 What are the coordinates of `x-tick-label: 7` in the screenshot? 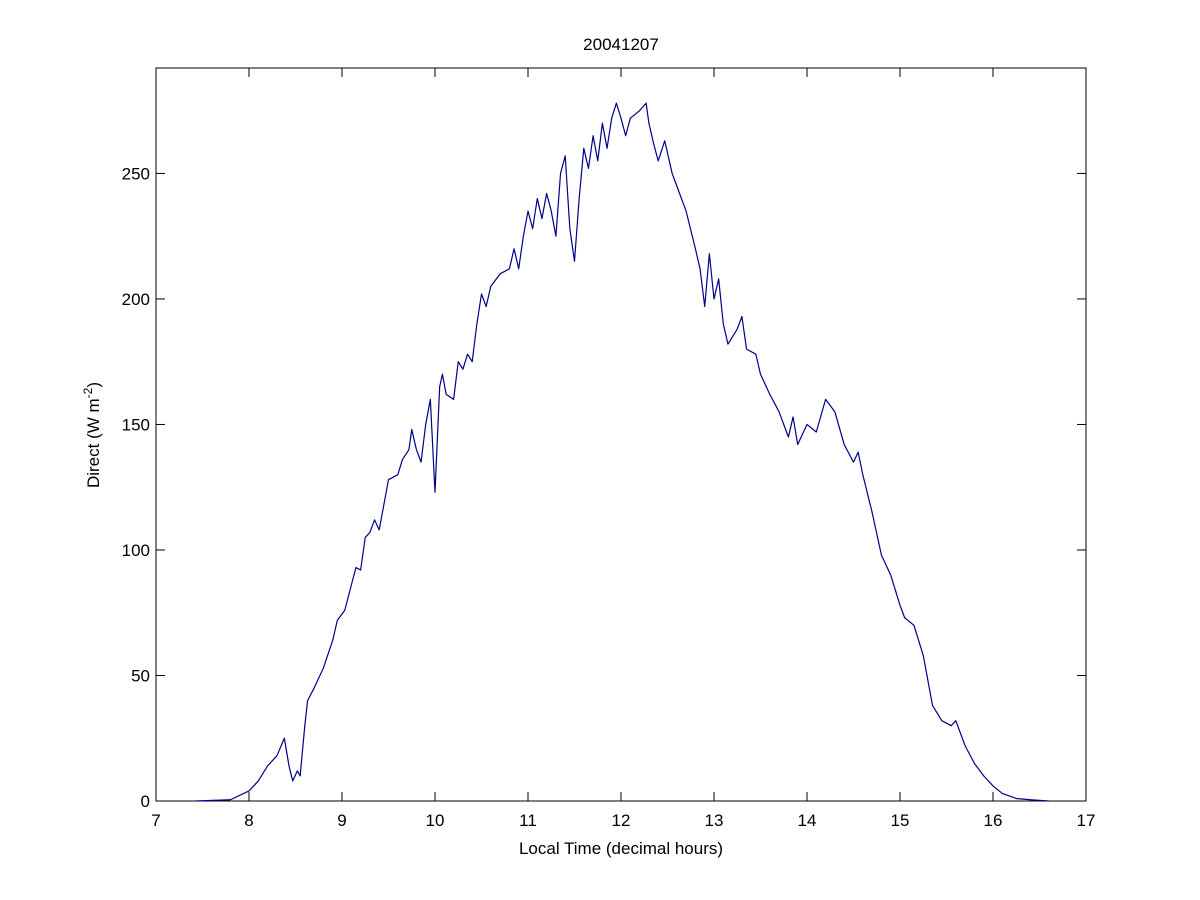 It's located at (155, 820).